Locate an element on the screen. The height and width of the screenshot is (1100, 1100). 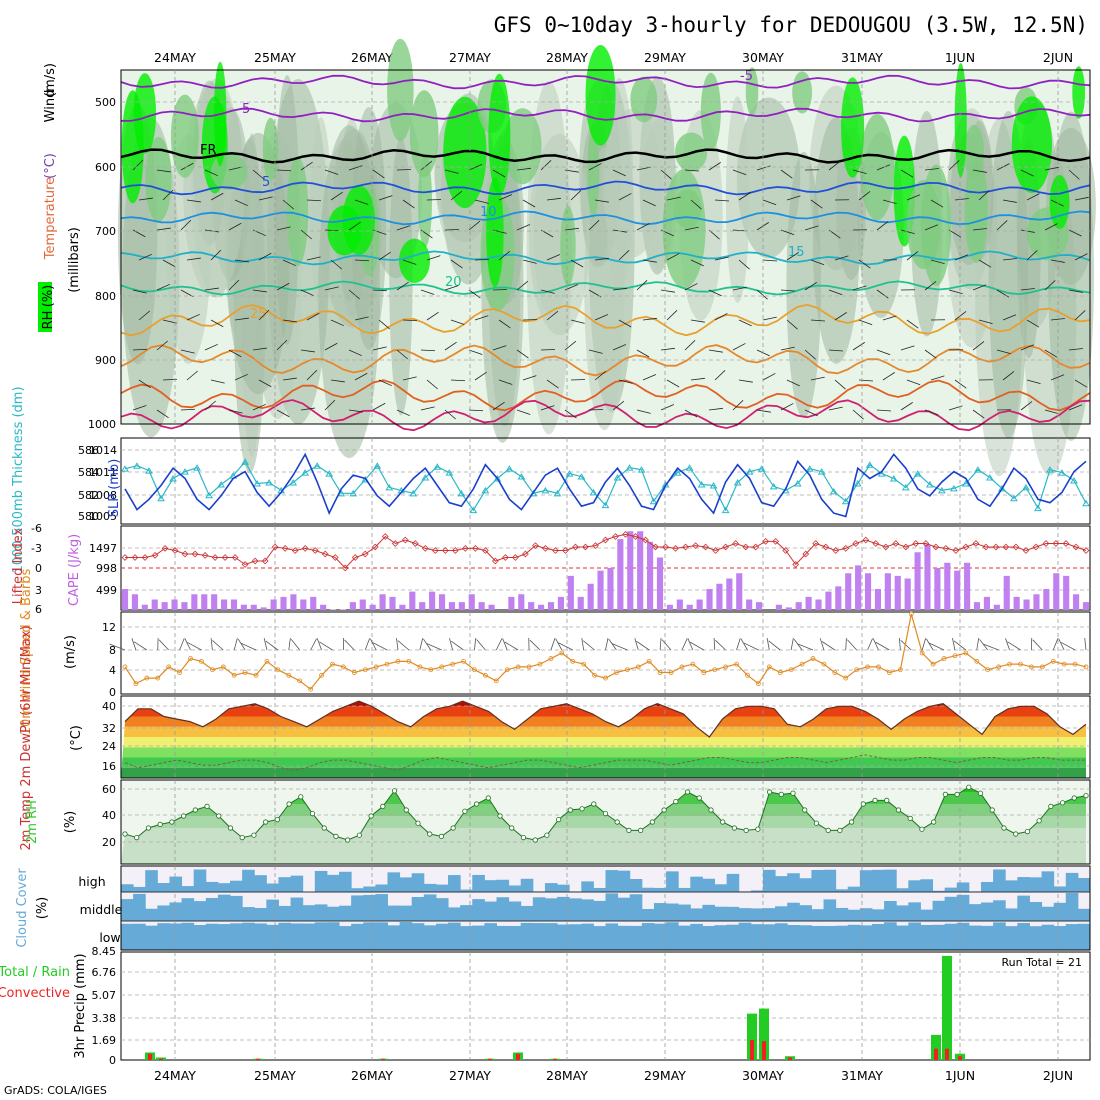
temperature-unit-label: (°C) is located at coordinates (50, 166).